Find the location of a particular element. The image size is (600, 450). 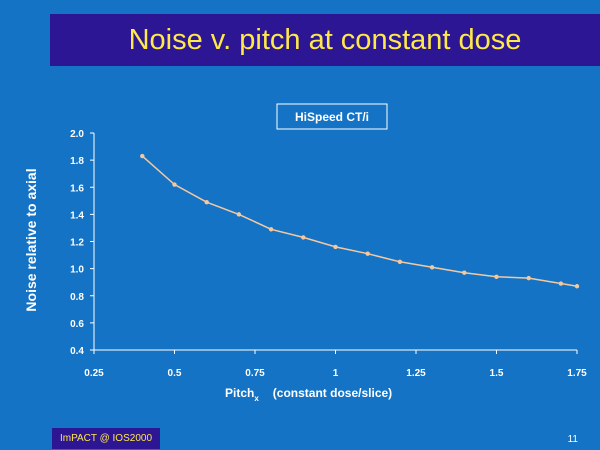

x-axis-label-rest: (constant dose/slice) is located at coordinates (332, 393).